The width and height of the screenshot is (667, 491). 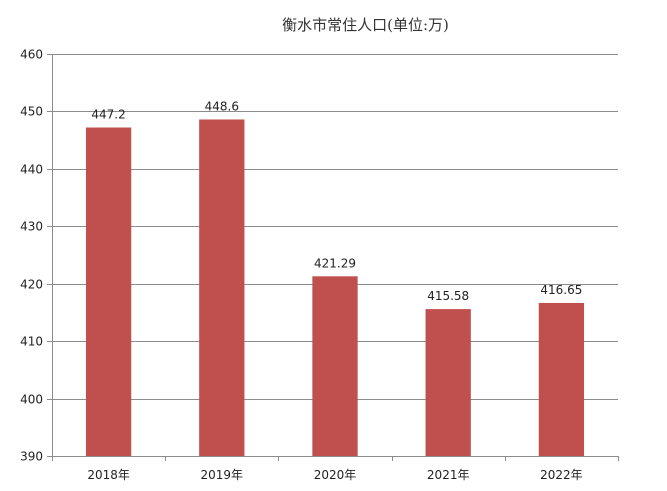 What do you see at coordinates (31, 400) in the screenshot?
I see `y-tick-label-400: 400` at bounding box center [31, 400].